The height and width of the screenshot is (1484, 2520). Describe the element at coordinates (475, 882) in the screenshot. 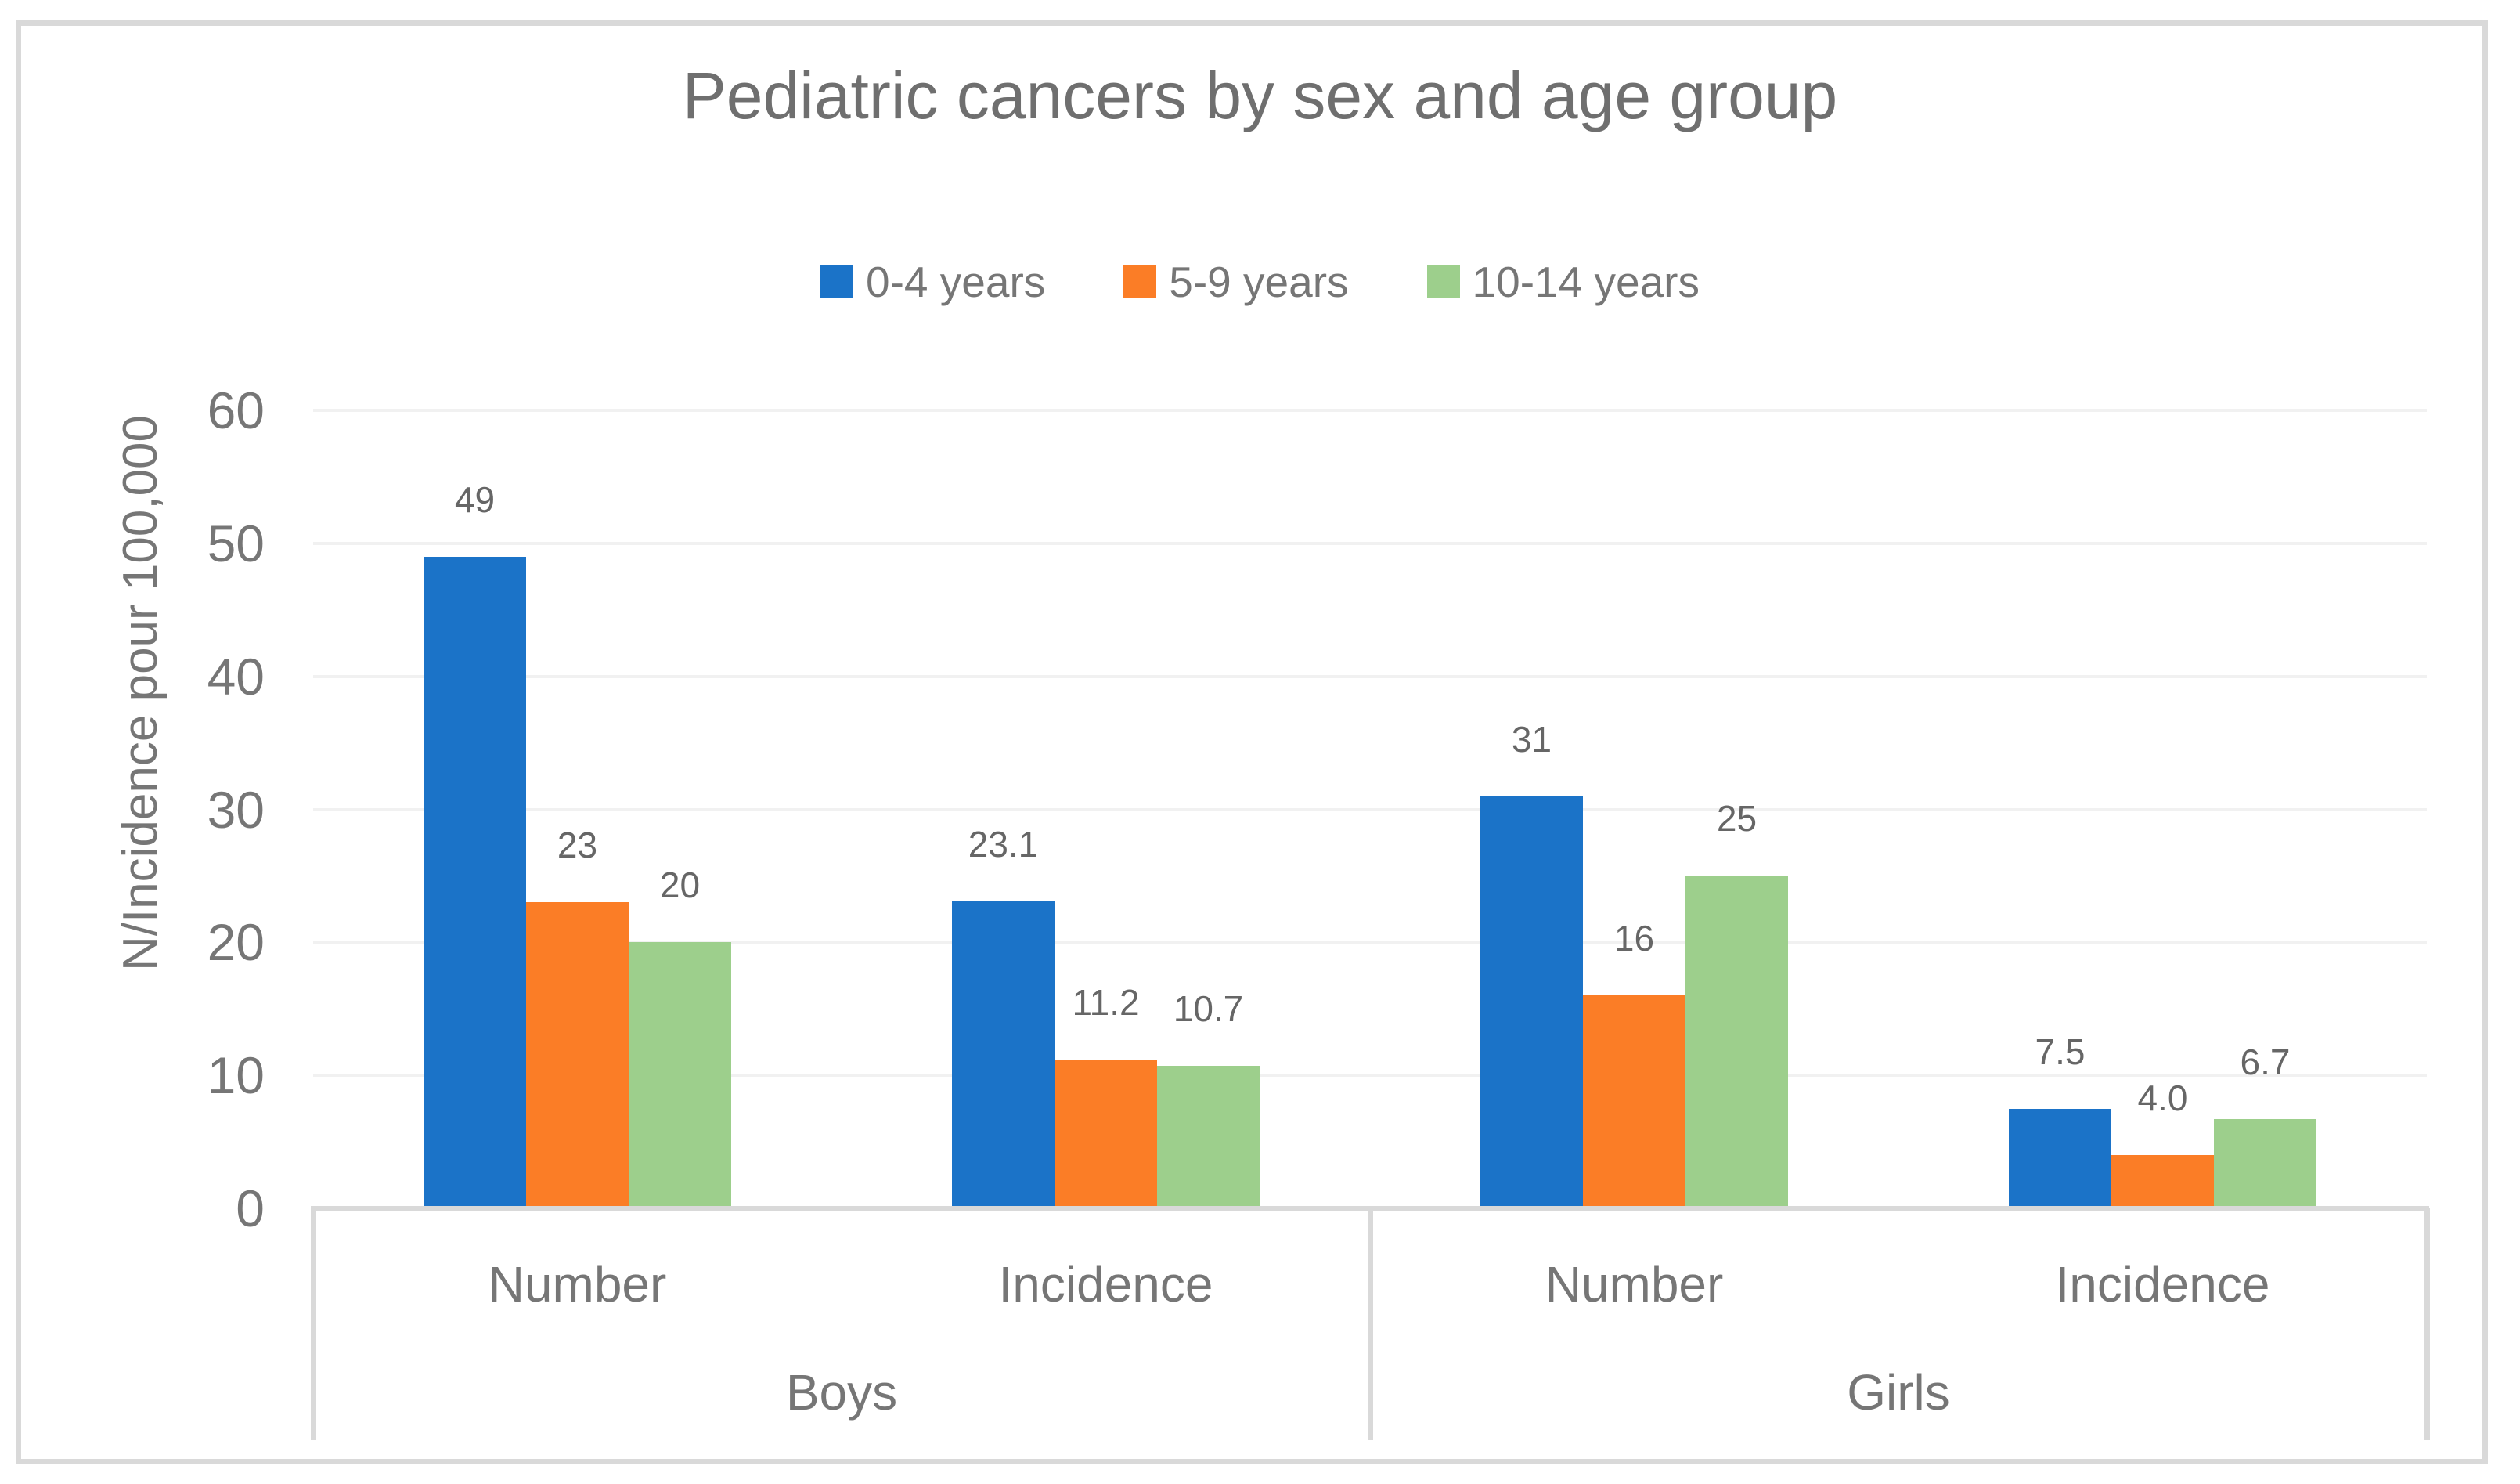

I see `bar-0-4-years-boys-number` at that location.